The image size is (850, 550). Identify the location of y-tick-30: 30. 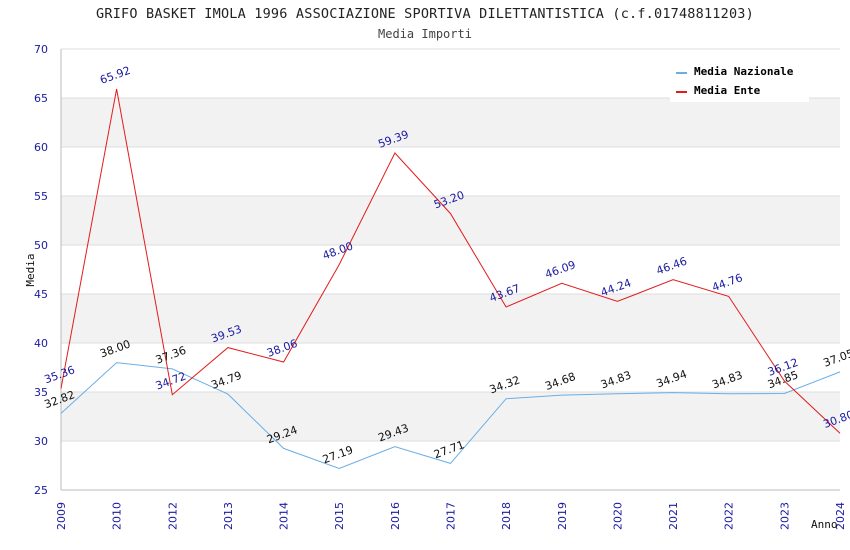
(41, 441).